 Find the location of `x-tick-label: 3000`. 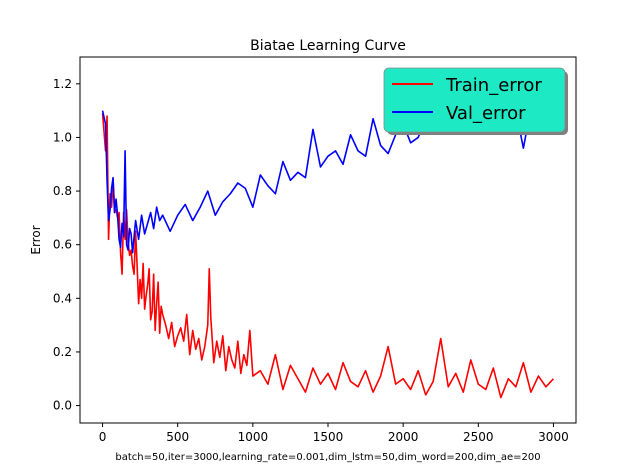

x-tick-label: 3000 is located at coordinates (553, 437).